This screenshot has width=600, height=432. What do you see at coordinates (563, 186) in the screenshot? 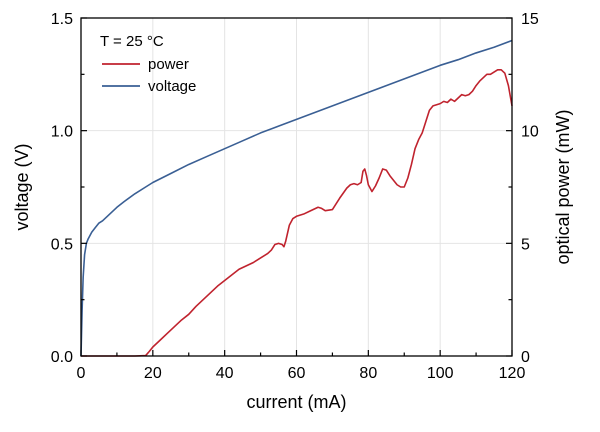
I see `y-right-axis-label: optical power (mW)` at bounding box center [563, 186].